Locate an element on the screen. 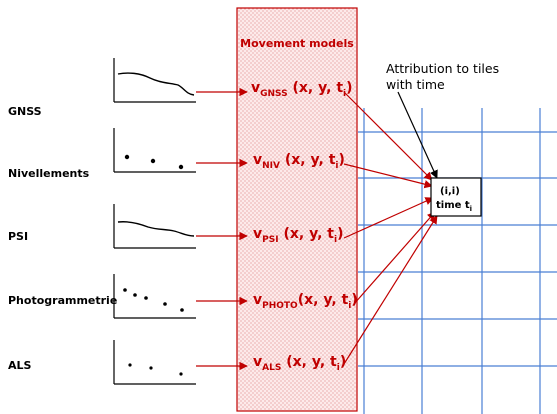  movement-models-title: Movement models is located at coordinates (297, 43).